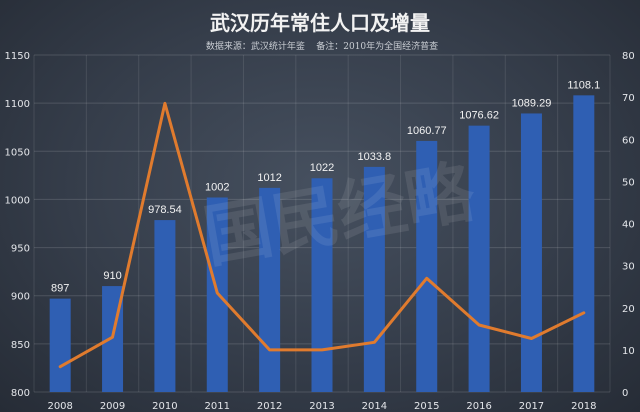 This screenshot has height=412, width=640. I want to click on bar-value-label: 897, so click(60, 289).